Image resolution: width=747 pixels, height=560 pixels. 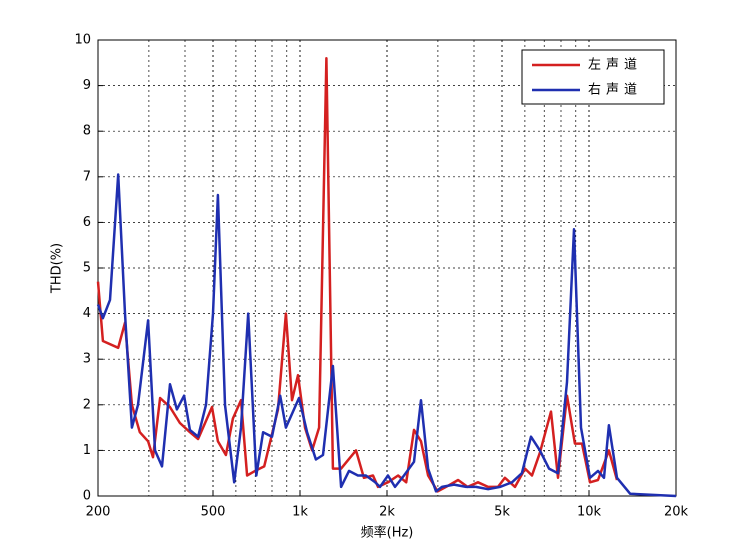 What do you see at coordinates (387, 512) in the screenshot?
I see `x-tick-label: 2k` at bounding box center [387, 512].